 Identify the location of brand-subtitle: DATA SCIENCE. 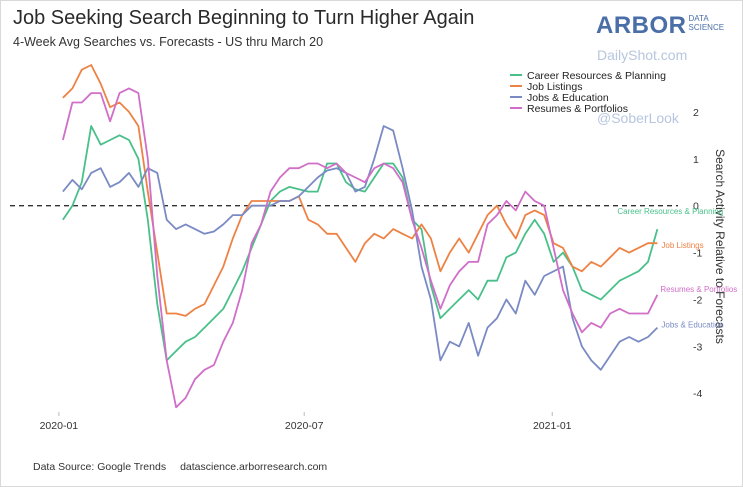
(707, 23).